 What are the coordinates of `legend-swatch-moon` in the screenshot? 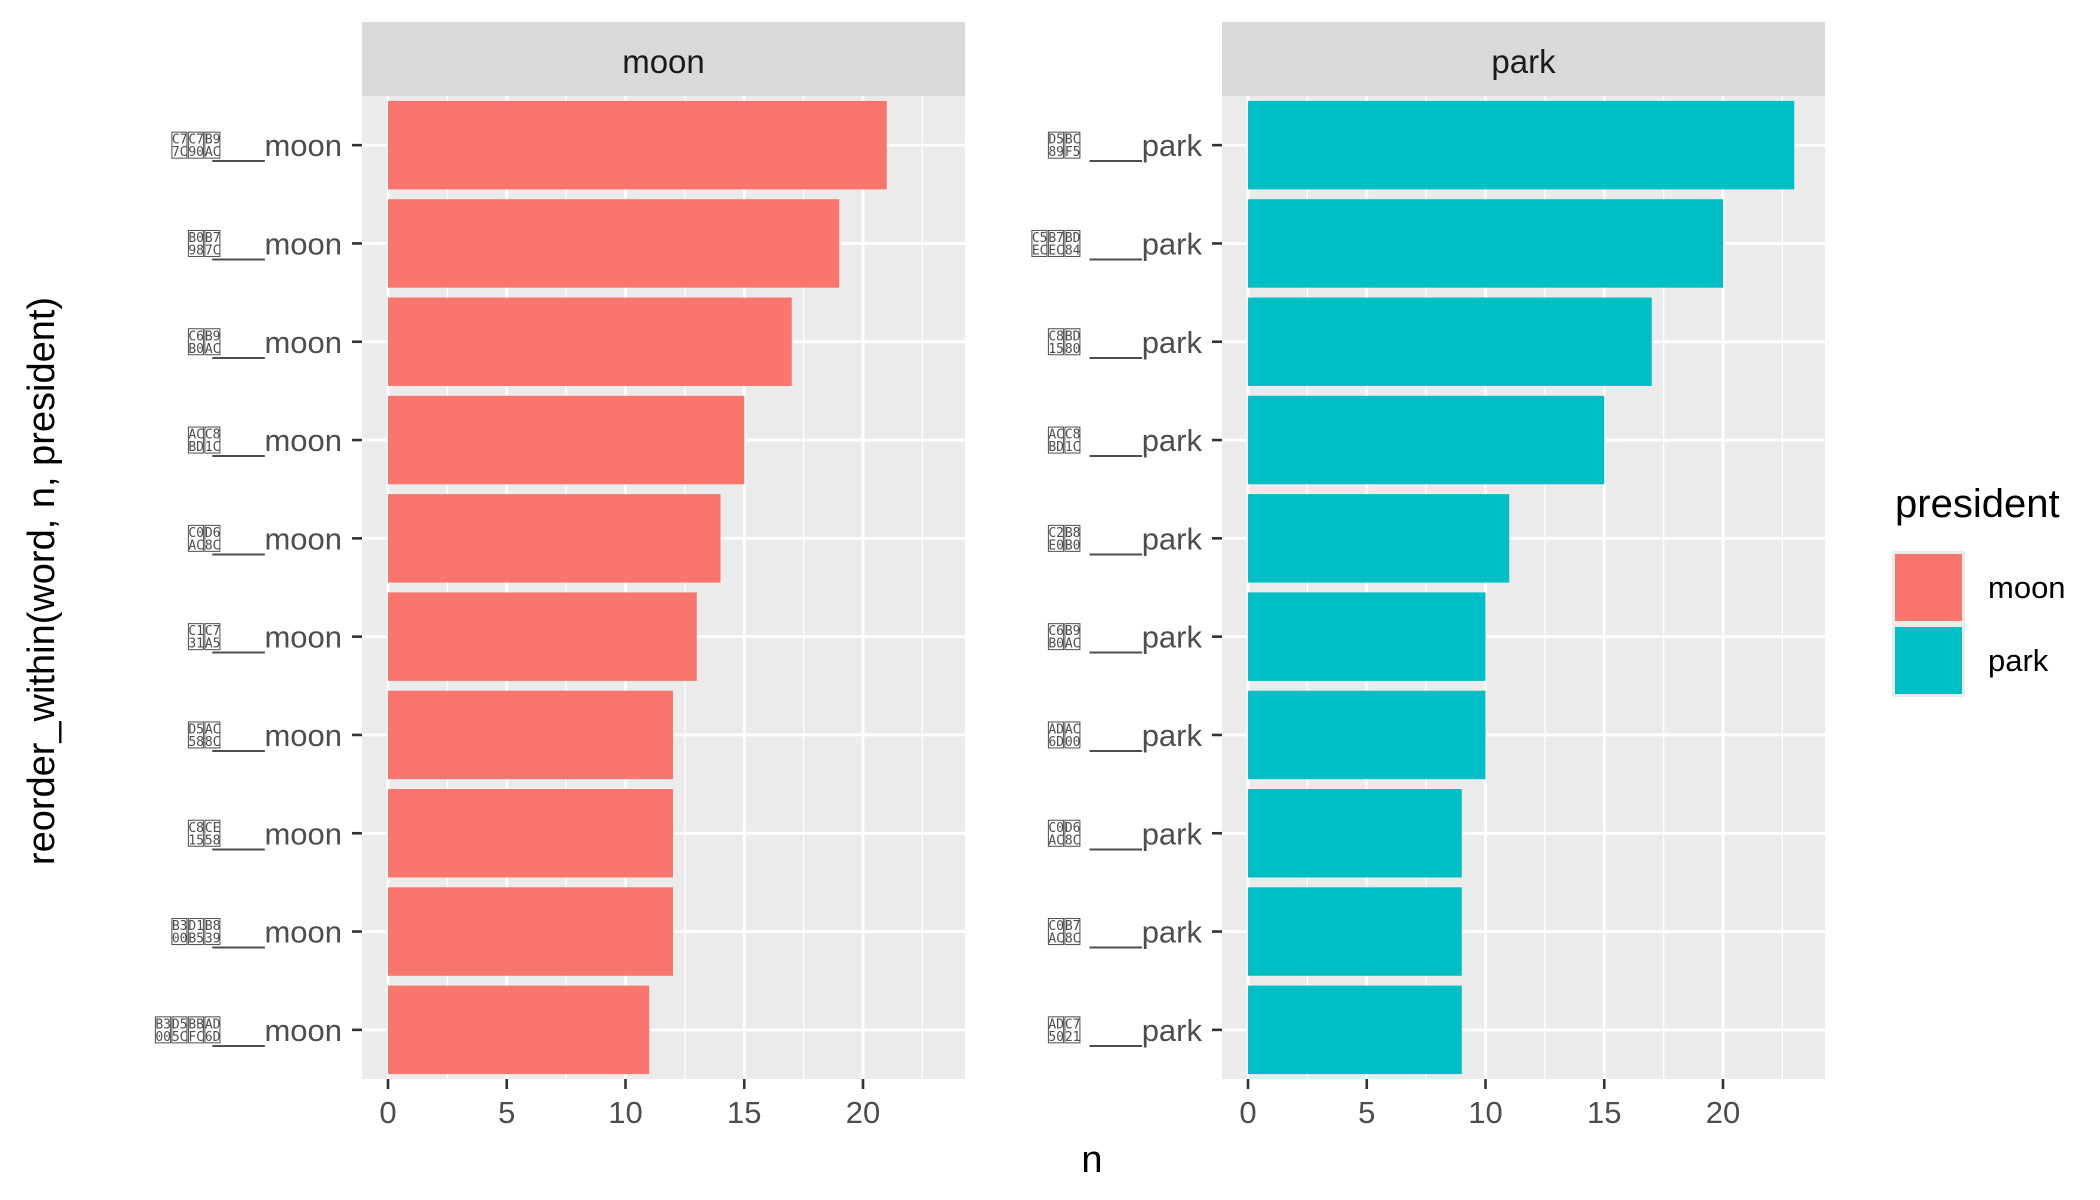 It's located at (1928, 587).